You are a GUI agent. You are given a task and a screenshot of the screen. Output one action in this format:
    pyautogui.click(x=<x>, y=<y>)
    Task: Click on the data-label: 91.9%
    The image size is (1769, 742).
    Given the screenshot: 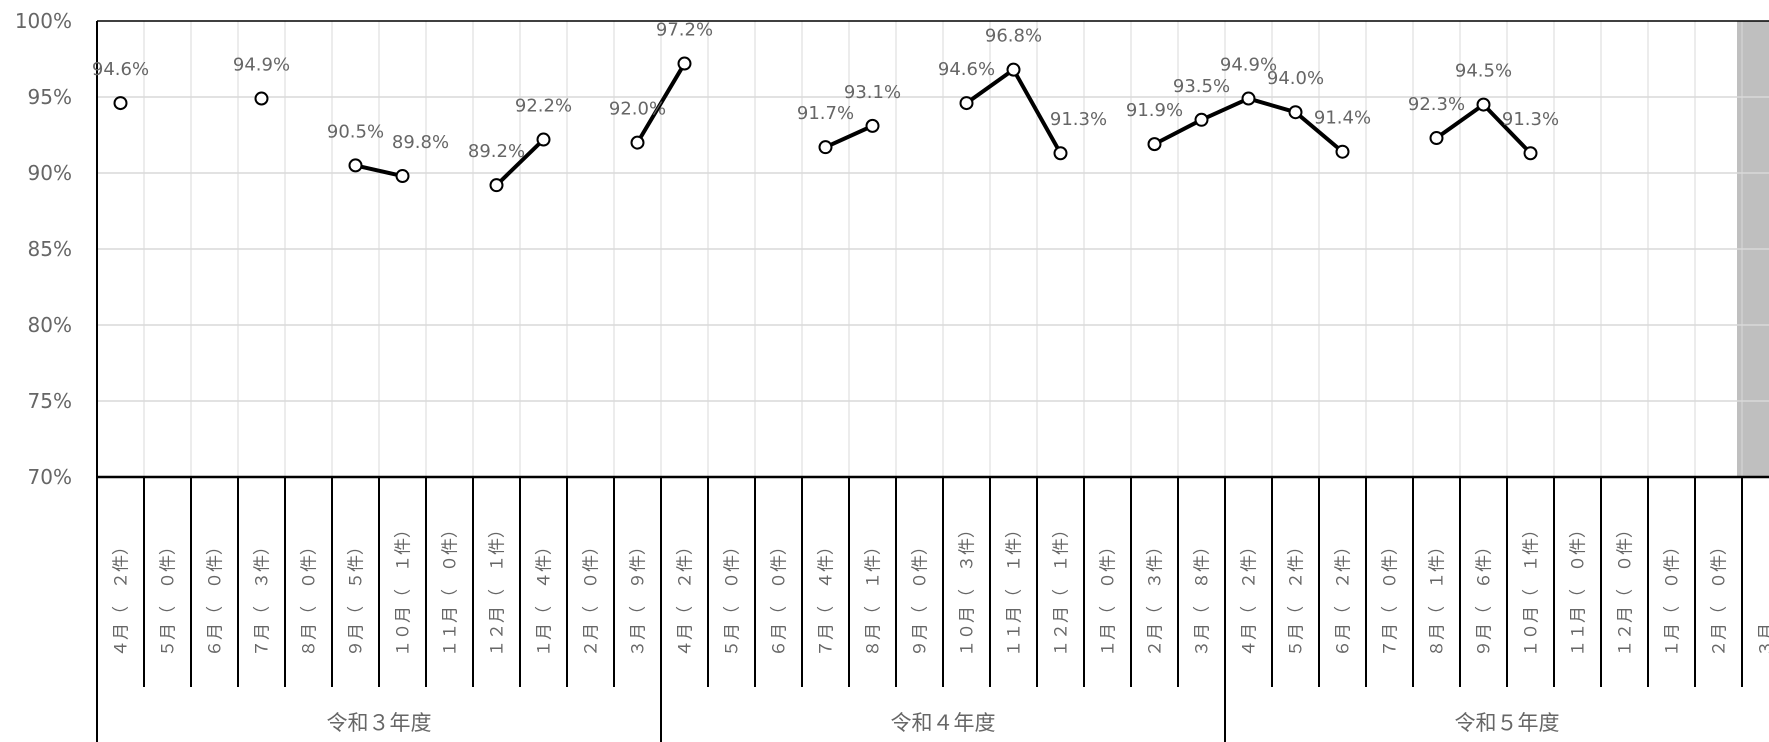 What is the action you would take?
    pyautogui.click(x=1154, y=110)
    